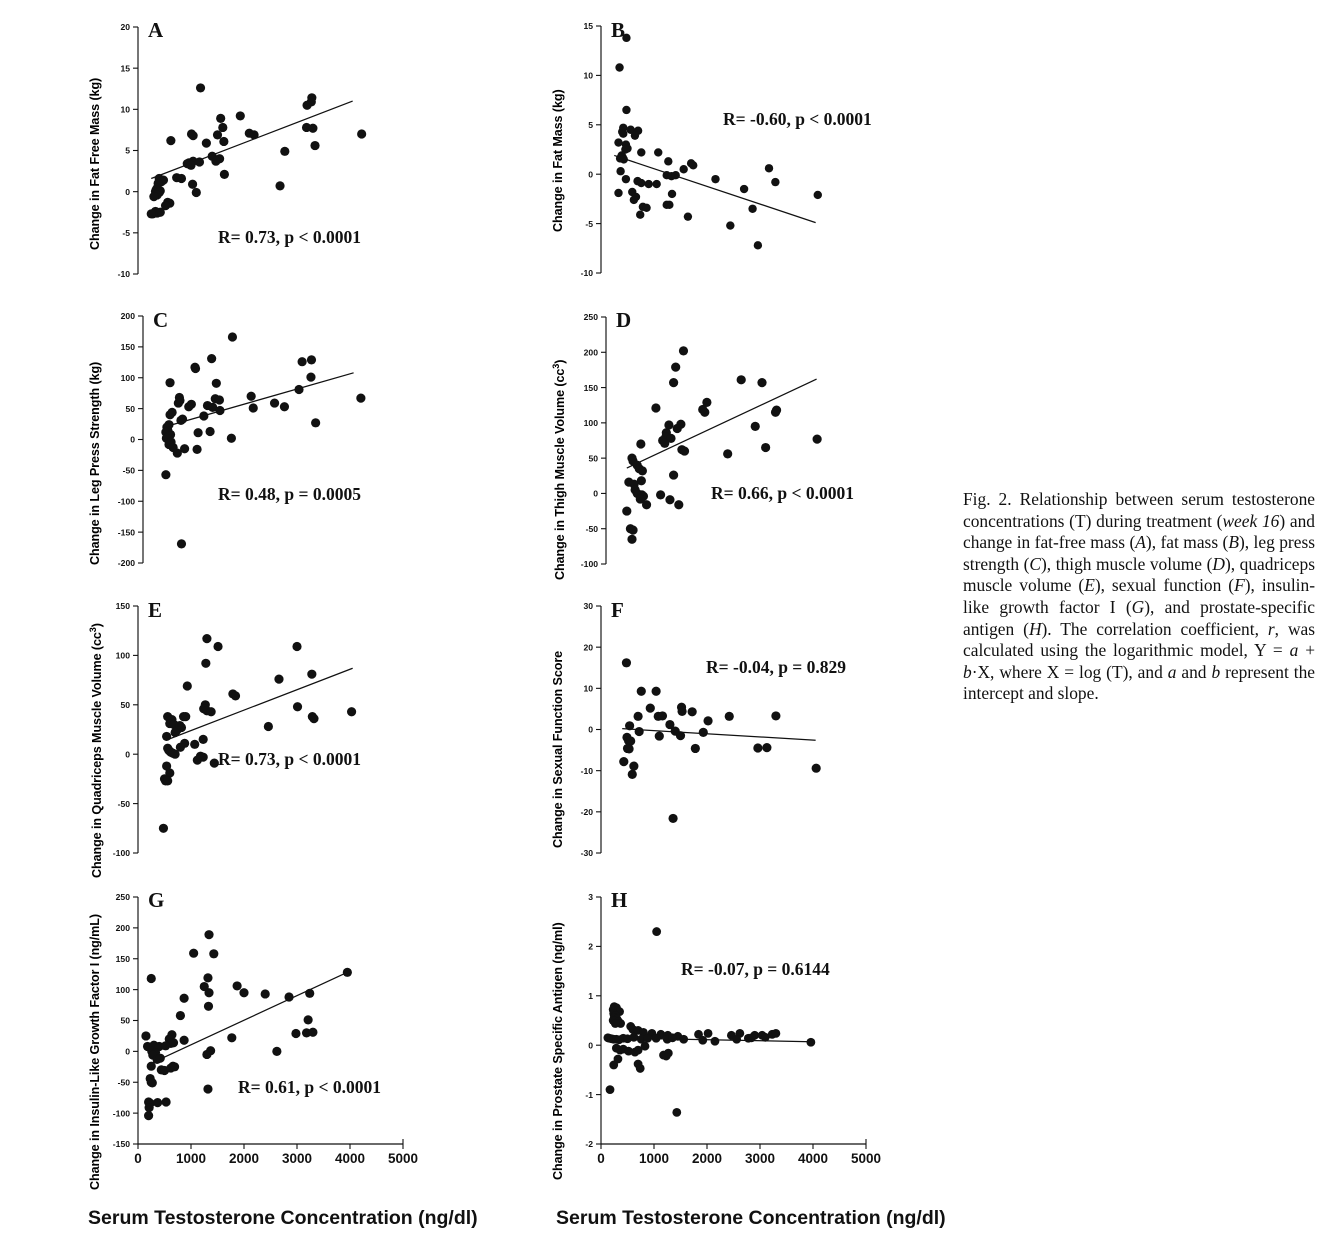  Describe the element at coordinates (127, 151) in the screenshot. I see `y-tick-label: 5` at that location.